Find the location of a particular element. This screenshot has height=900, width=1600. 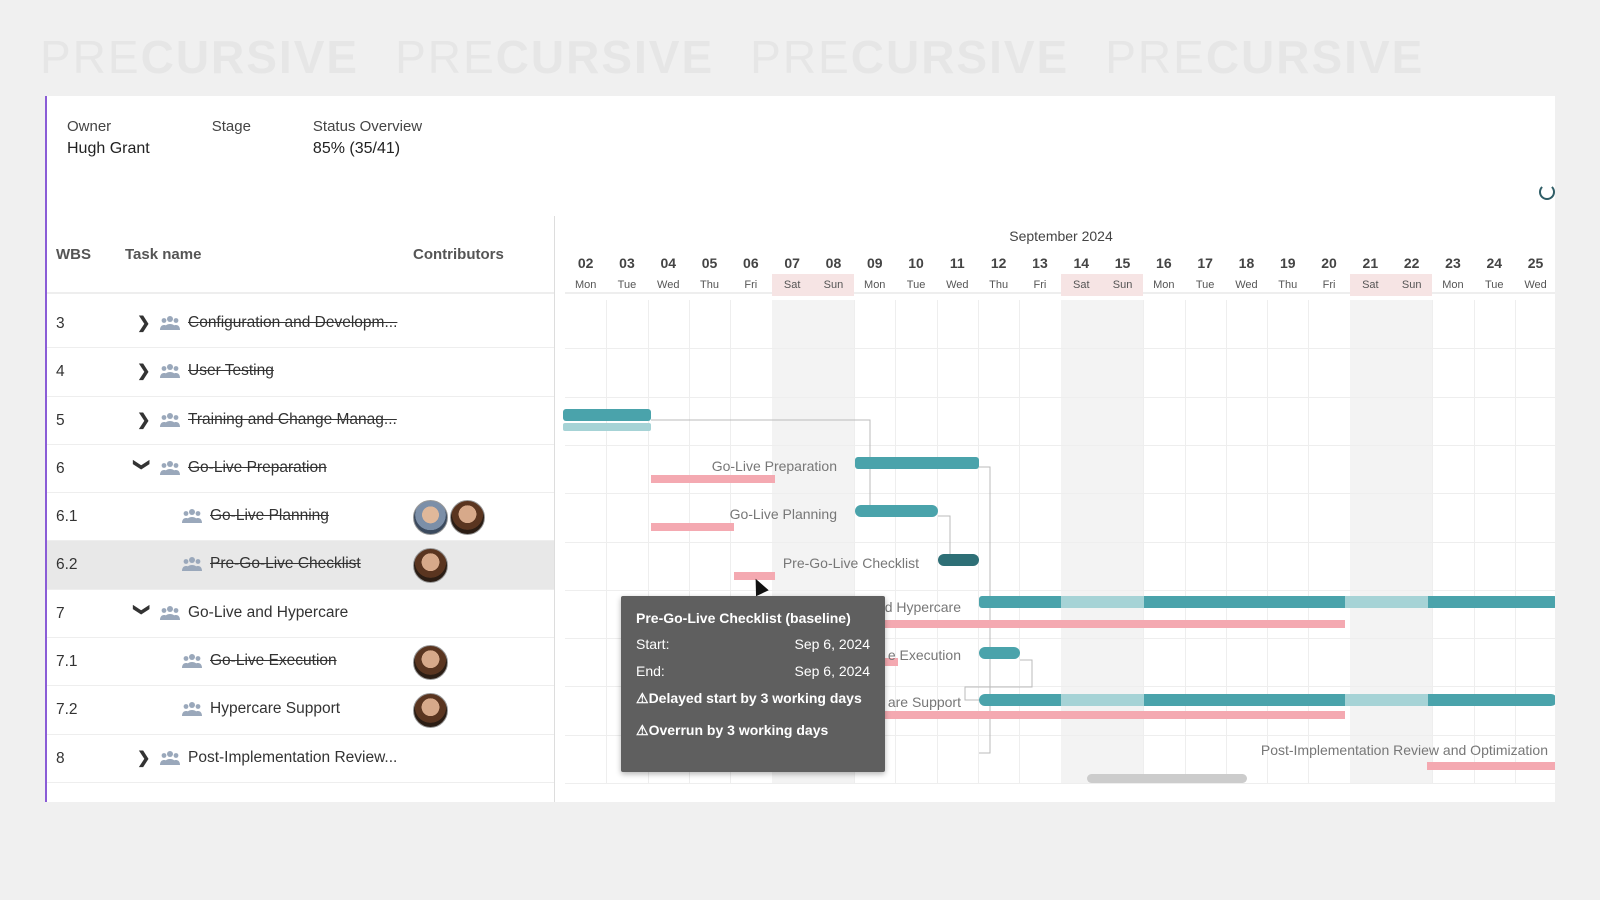

wbs-column-header: WBS is located at coordinates (73, 254).